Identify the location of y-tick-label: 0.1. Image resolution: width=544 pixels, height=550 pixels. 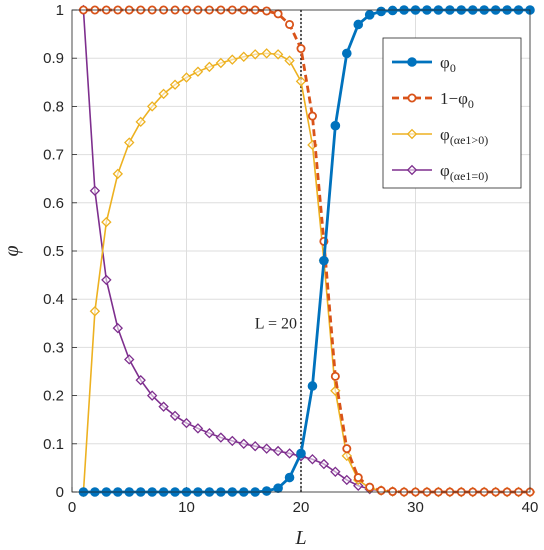
(53, 444).